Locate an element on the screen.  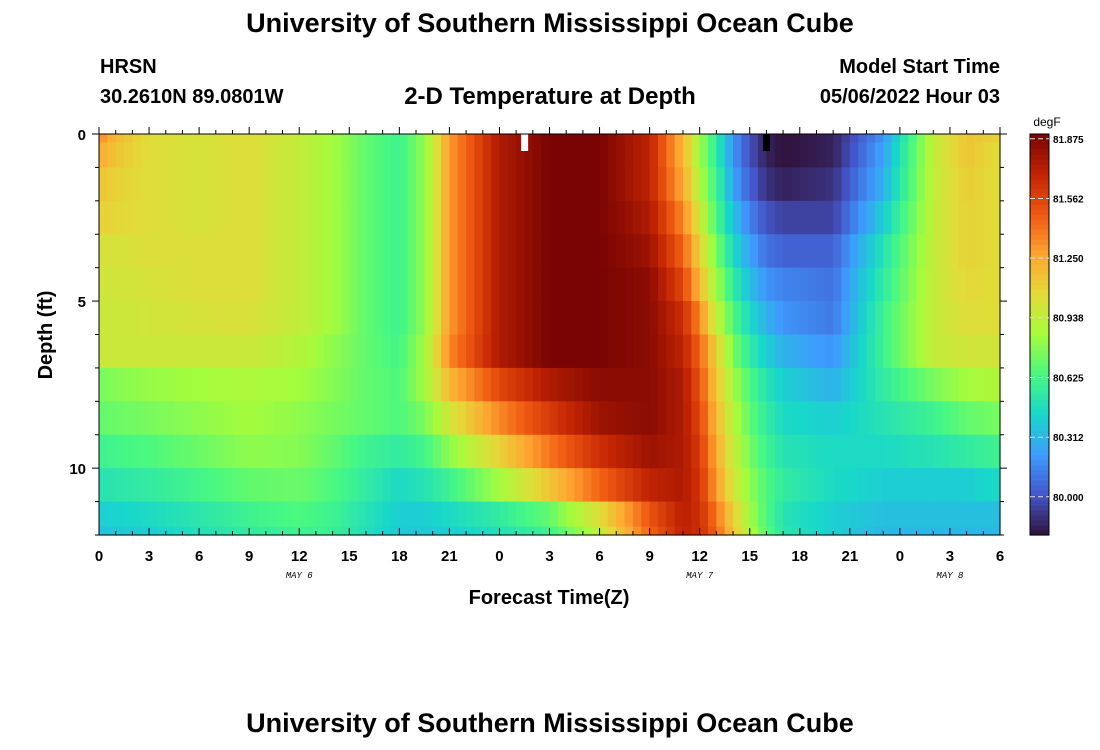
x-tick-label: 9 is located at coordinates (249, 556).